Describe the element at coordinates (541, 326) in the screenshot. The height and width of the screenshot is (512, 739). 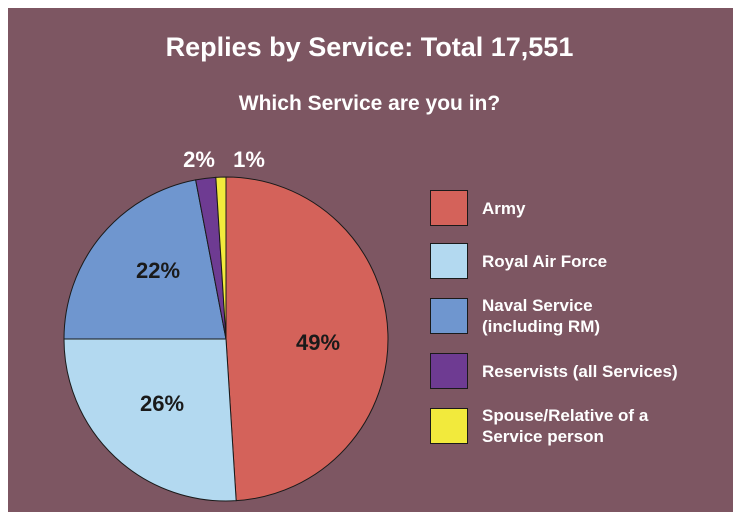
I see `legend-label-line: (including RM)` at that location.